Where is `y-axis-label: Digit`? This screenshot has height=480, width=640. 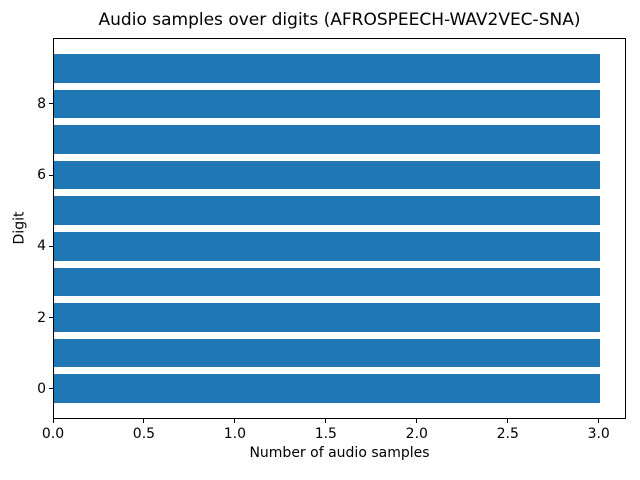 y-axis-label: Digit is located at coordinates (19, 228).